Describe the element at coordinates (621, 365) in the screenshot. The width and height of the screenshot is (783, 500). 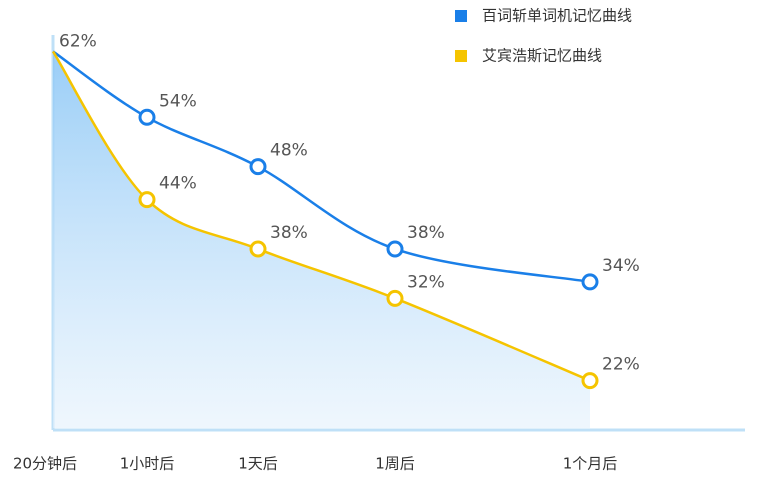
I see `data-label: 22%` at that location.